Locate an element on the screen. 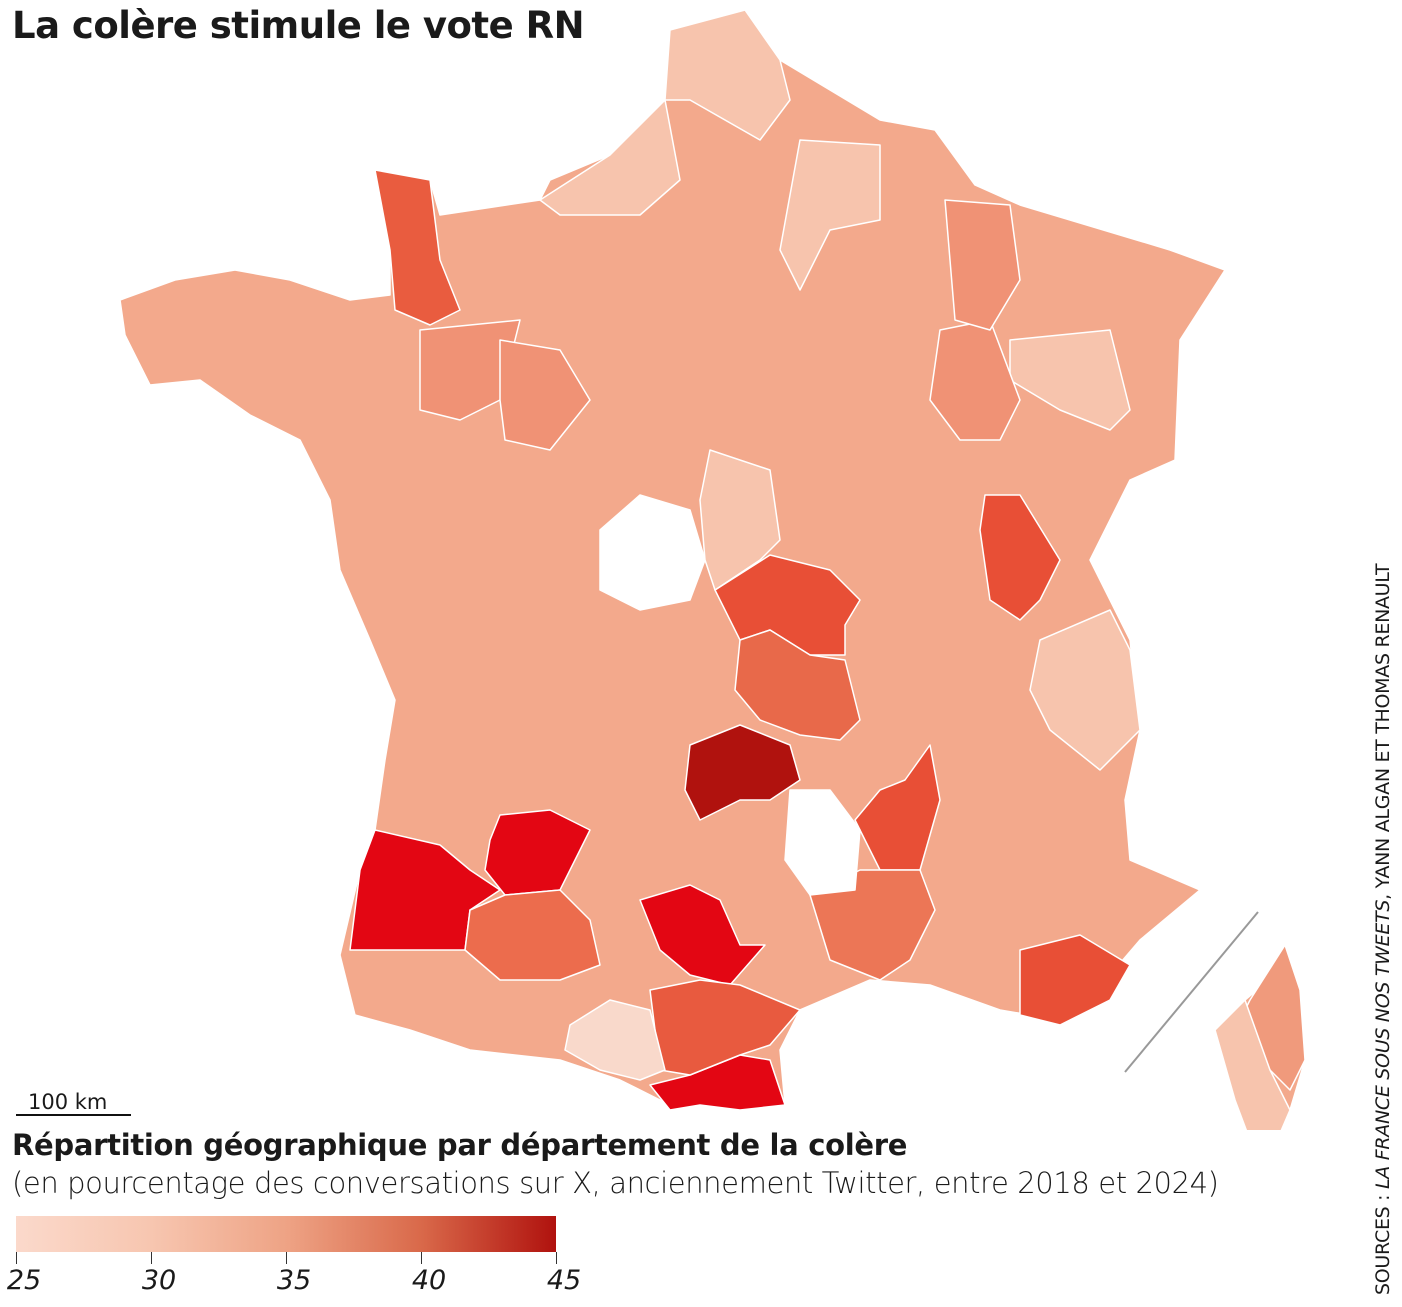 The image size is (1402, 1307). corsica-divider-line is located at coordinates (1191, 992).